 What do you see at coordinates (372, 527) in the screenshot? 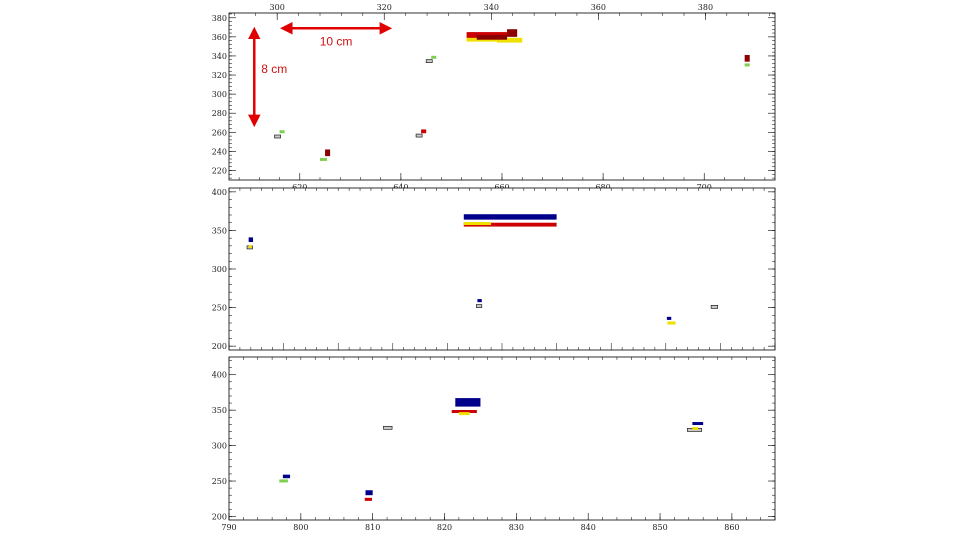
I see `x-tick-label: 810` at bounding box center [372, 527].